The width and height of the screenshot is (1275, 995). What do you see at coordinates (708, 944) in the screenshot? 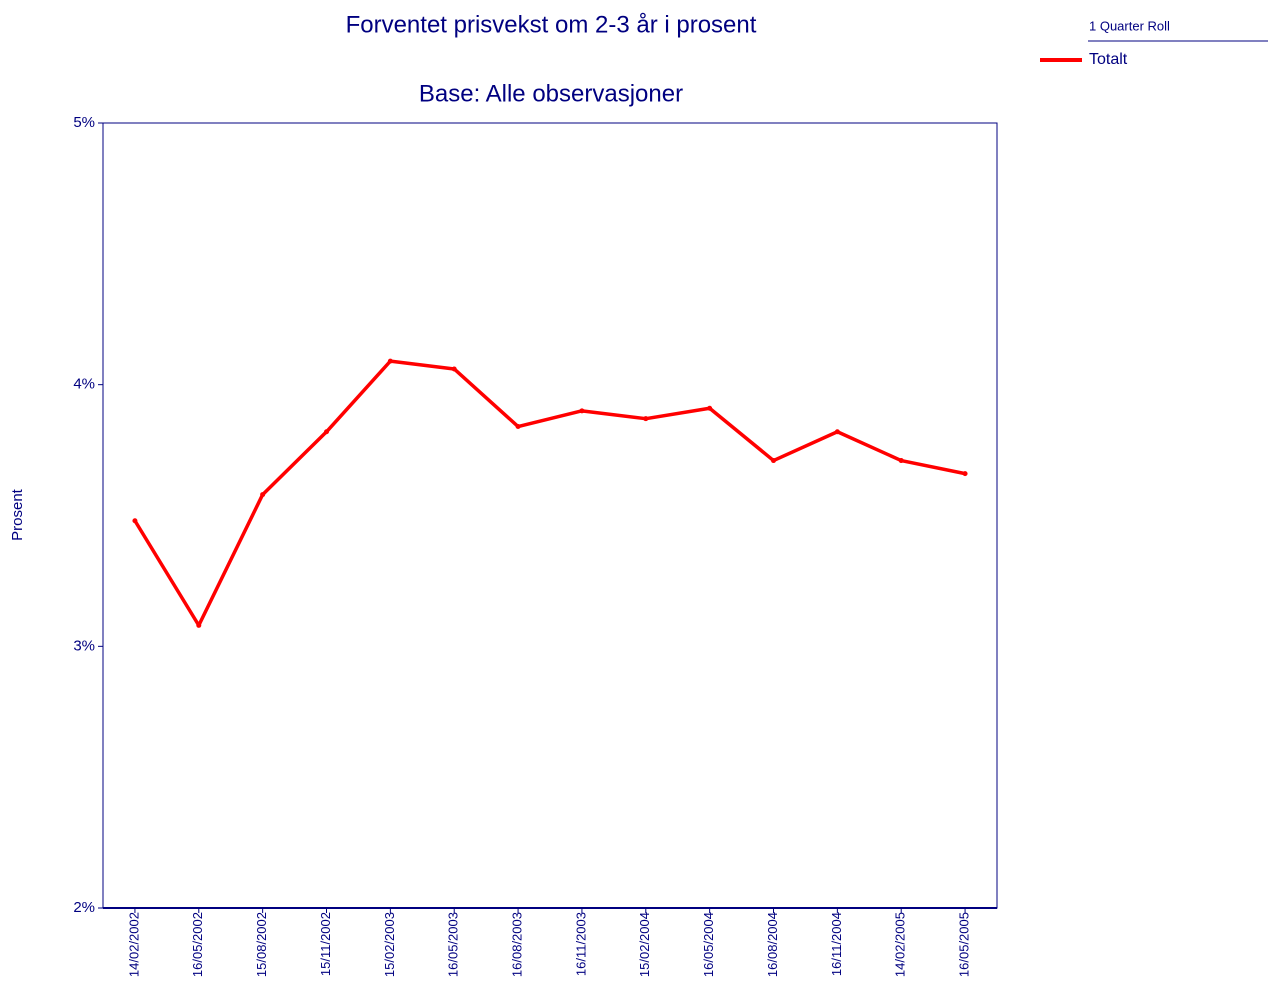
I see `x-tick-label: 16/05/2004` at bounding box center [708, 944].